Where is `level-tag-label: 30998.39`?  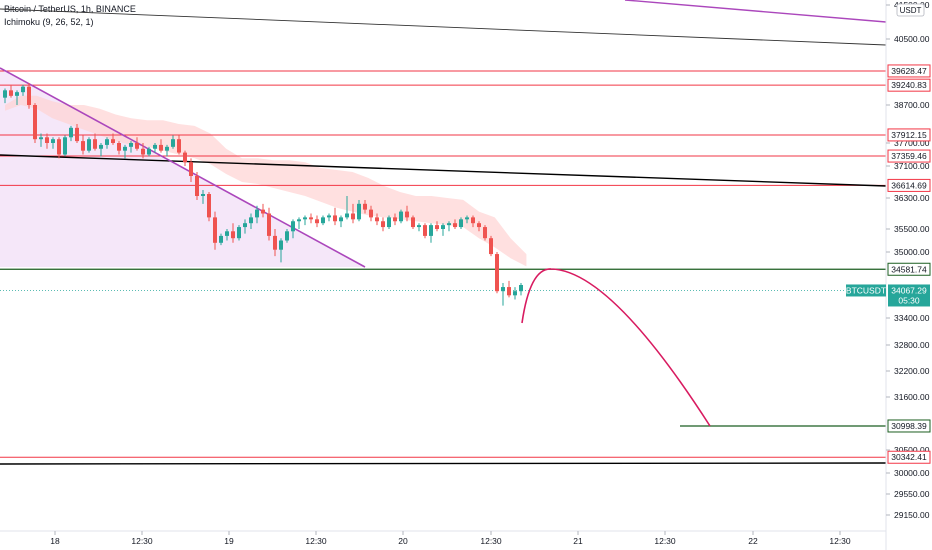 level-tag-label: 30998.39 is located at coordinates (909, 426).